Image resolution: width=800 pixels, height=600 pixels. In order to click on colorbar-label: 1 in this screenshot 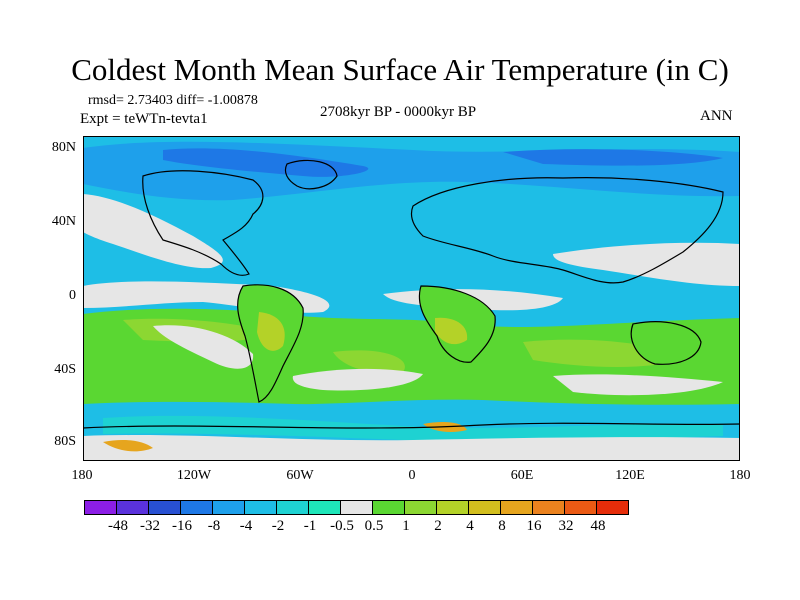, I will do `click(406, 526)`.